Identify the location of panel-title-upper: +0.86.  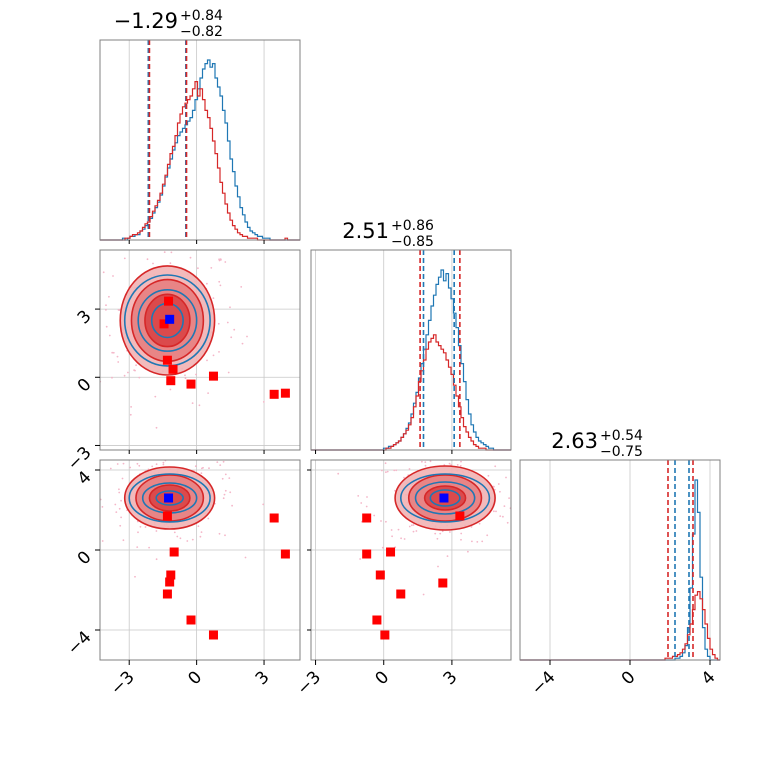
(412, 226).